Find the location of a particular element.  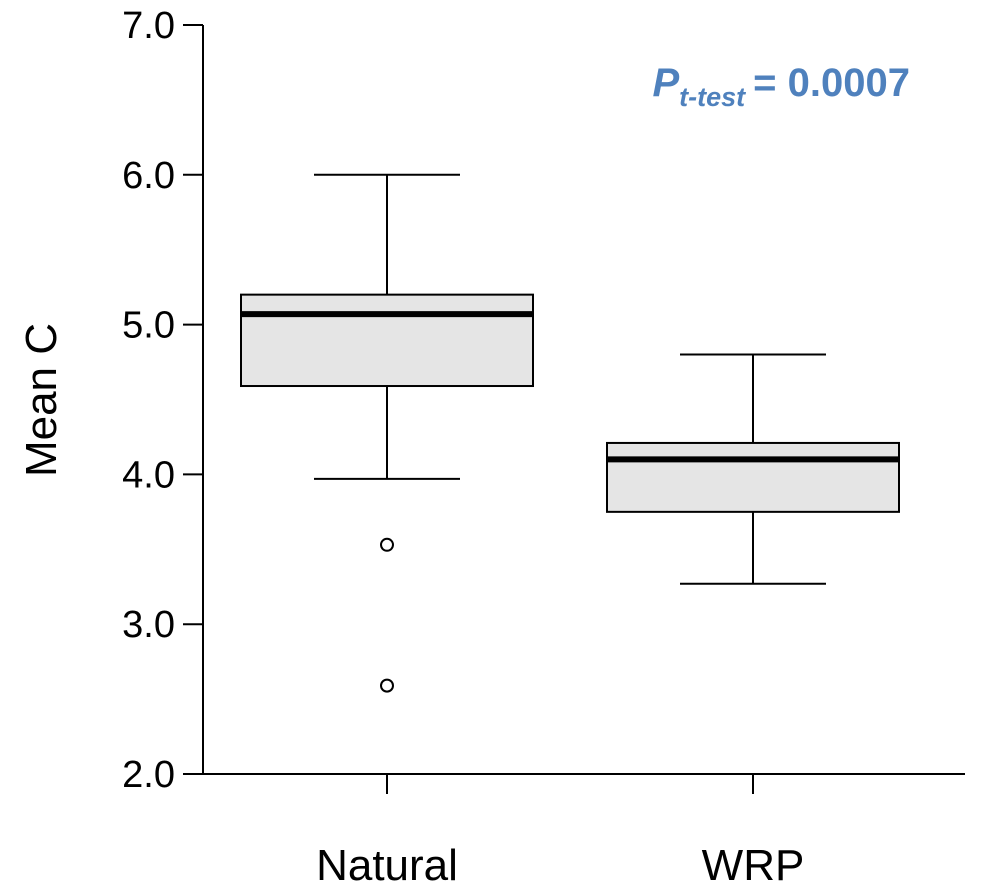

y-tick-label: 6.0 is located at coordinates (148, 176).